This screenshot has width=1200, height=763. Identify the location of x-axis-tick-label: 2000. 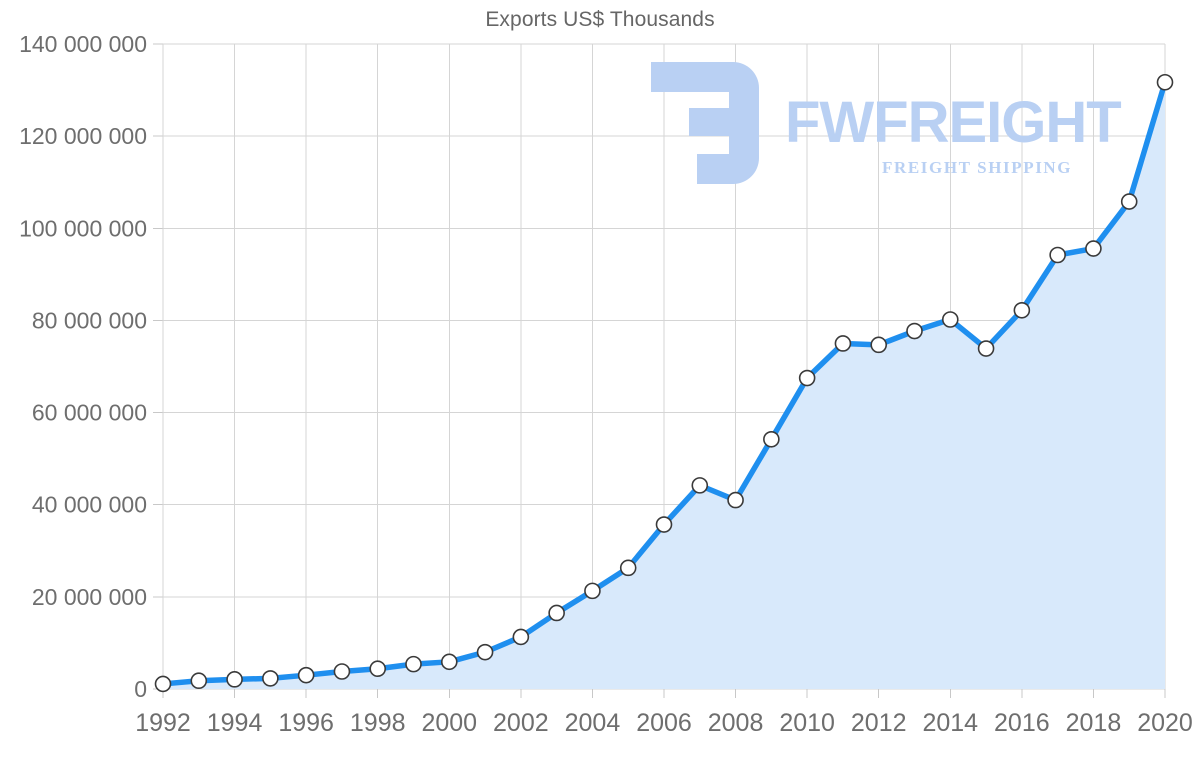
(449, 723).